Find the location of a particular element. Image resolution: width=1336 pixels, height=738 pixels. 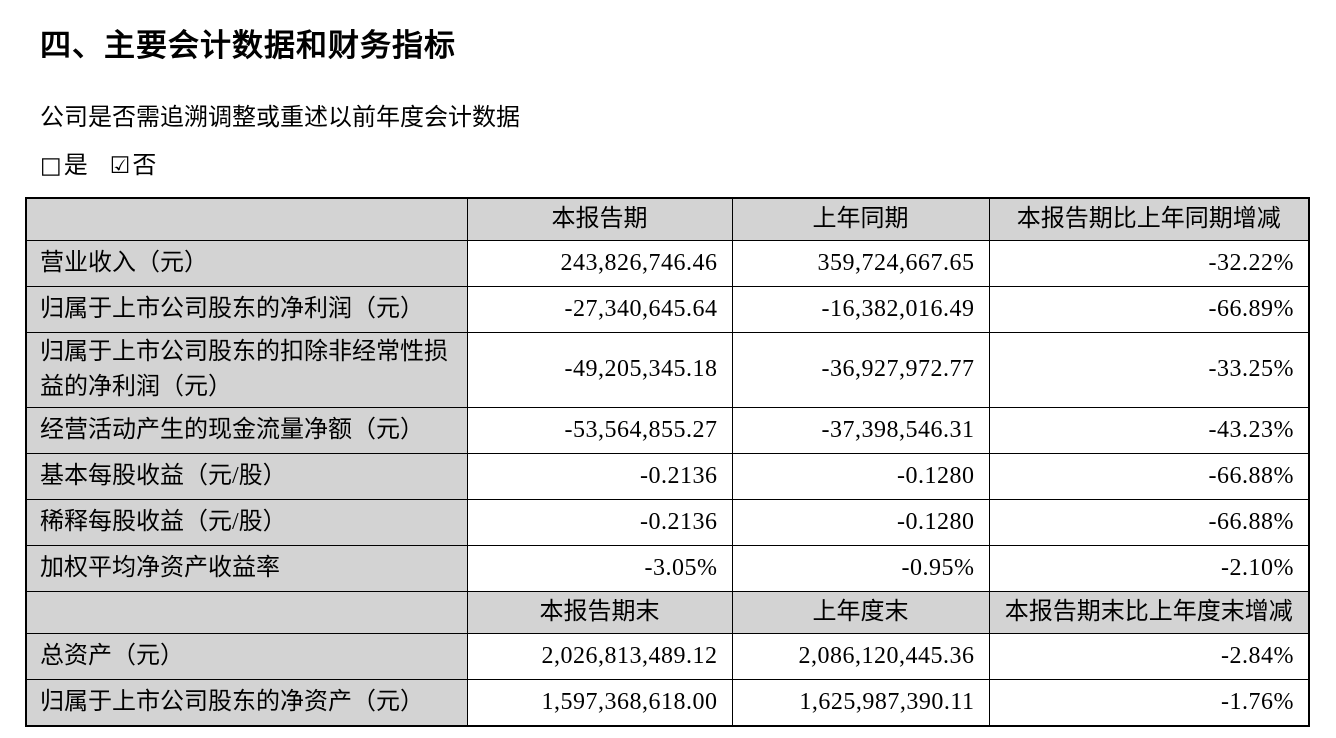

row-label: 总资产（元） is located at coordinates (246, 656).